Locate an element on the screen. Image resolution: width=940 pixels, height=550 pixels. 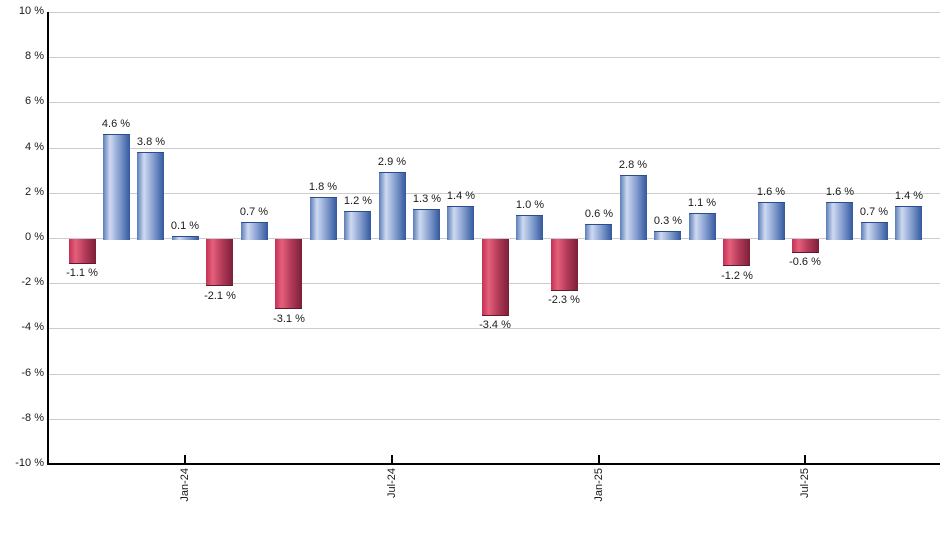
bar-value-label: 4.6 % is located at coordinates (116, 124).